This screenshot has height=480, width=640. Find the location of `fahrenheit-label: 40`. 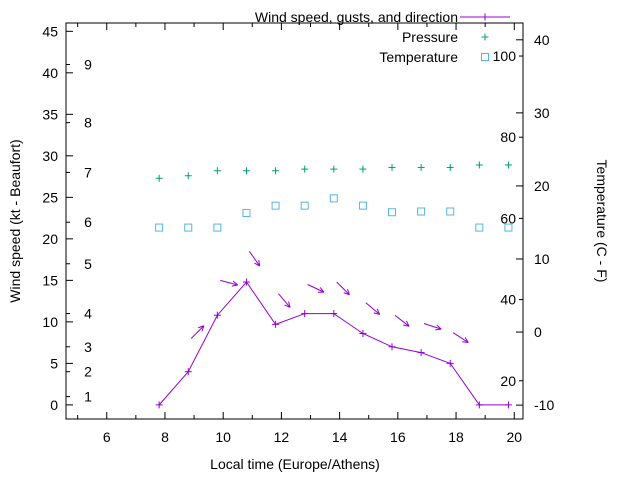

fahrenheit-label: 40 is located at coordinates (508, 300).